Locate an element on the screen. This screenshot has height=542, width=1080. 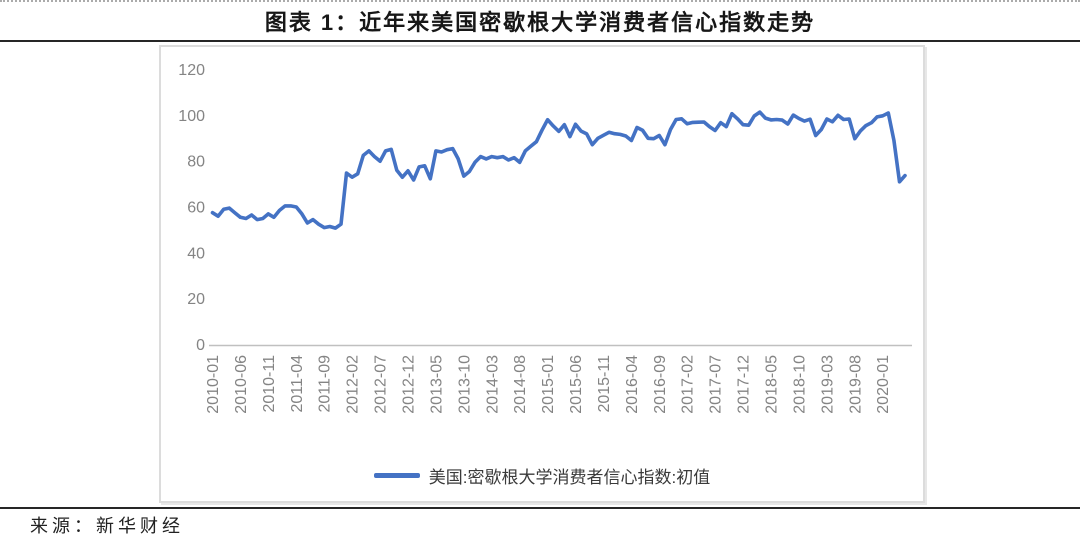
x-tick-label: 2016-09 is located at coordinates (660, 384).